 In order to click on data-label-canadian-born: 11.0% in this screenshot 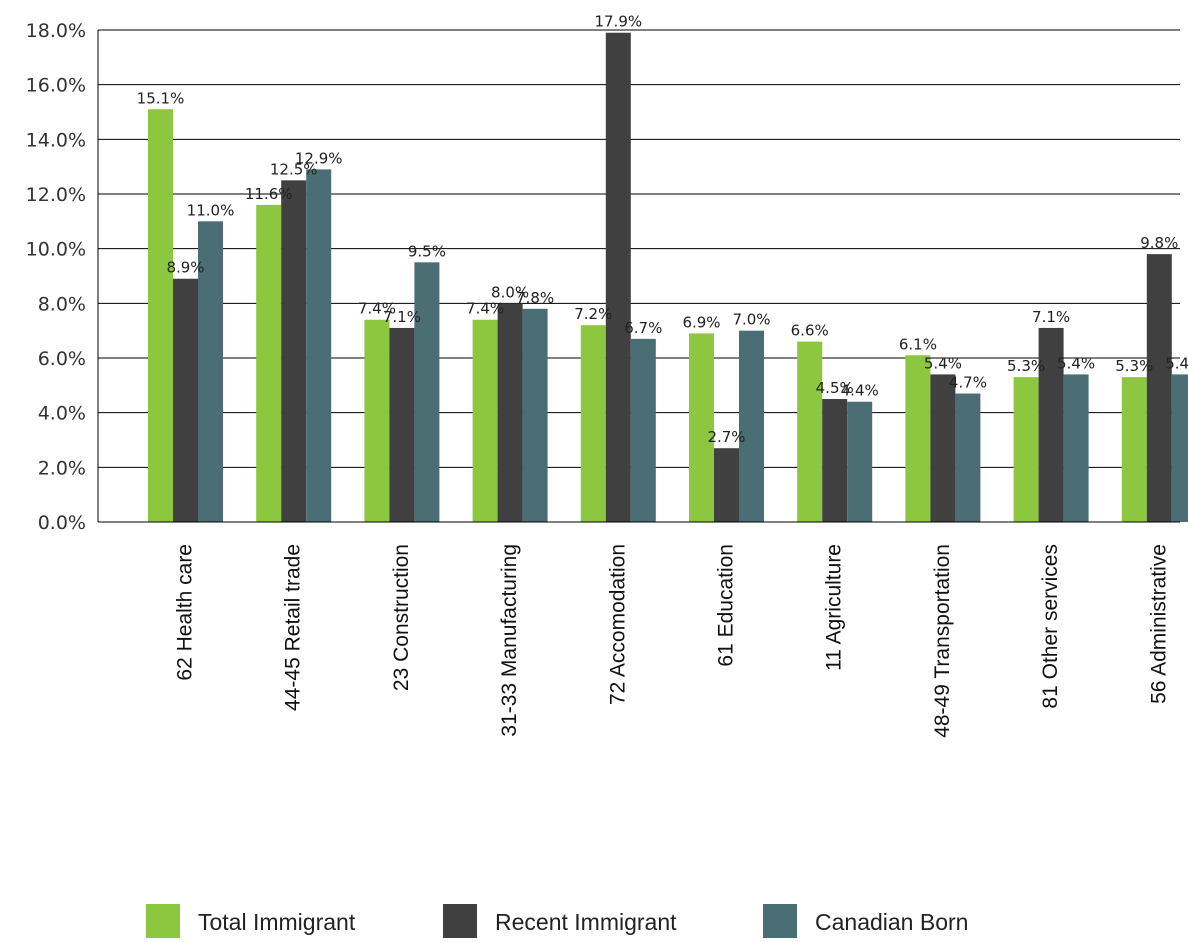, I will do `click(211, 210)`.